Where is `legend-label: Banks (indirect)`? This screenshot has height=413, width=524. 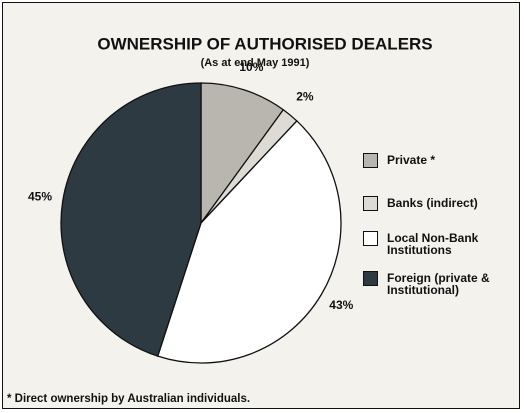 legend-label: Banks (indirect) is located at coordinates (432, 203).